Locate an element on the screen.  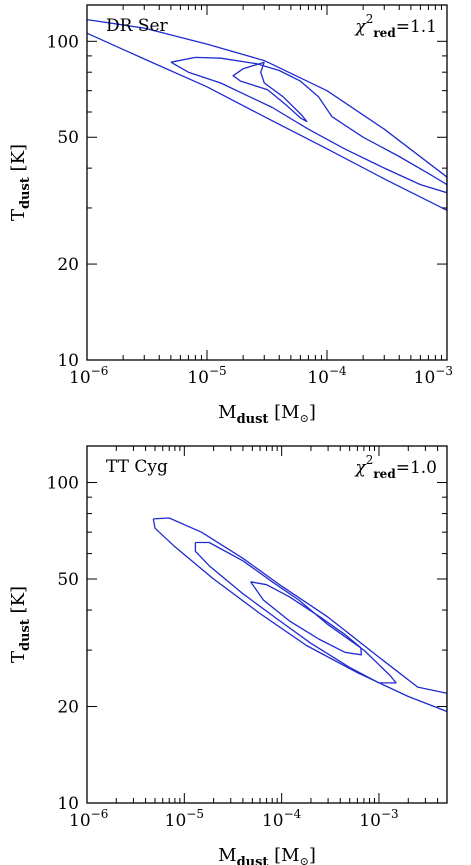
fit-quality-label: χ2red=1.0 is located at coordinates (395, 467).